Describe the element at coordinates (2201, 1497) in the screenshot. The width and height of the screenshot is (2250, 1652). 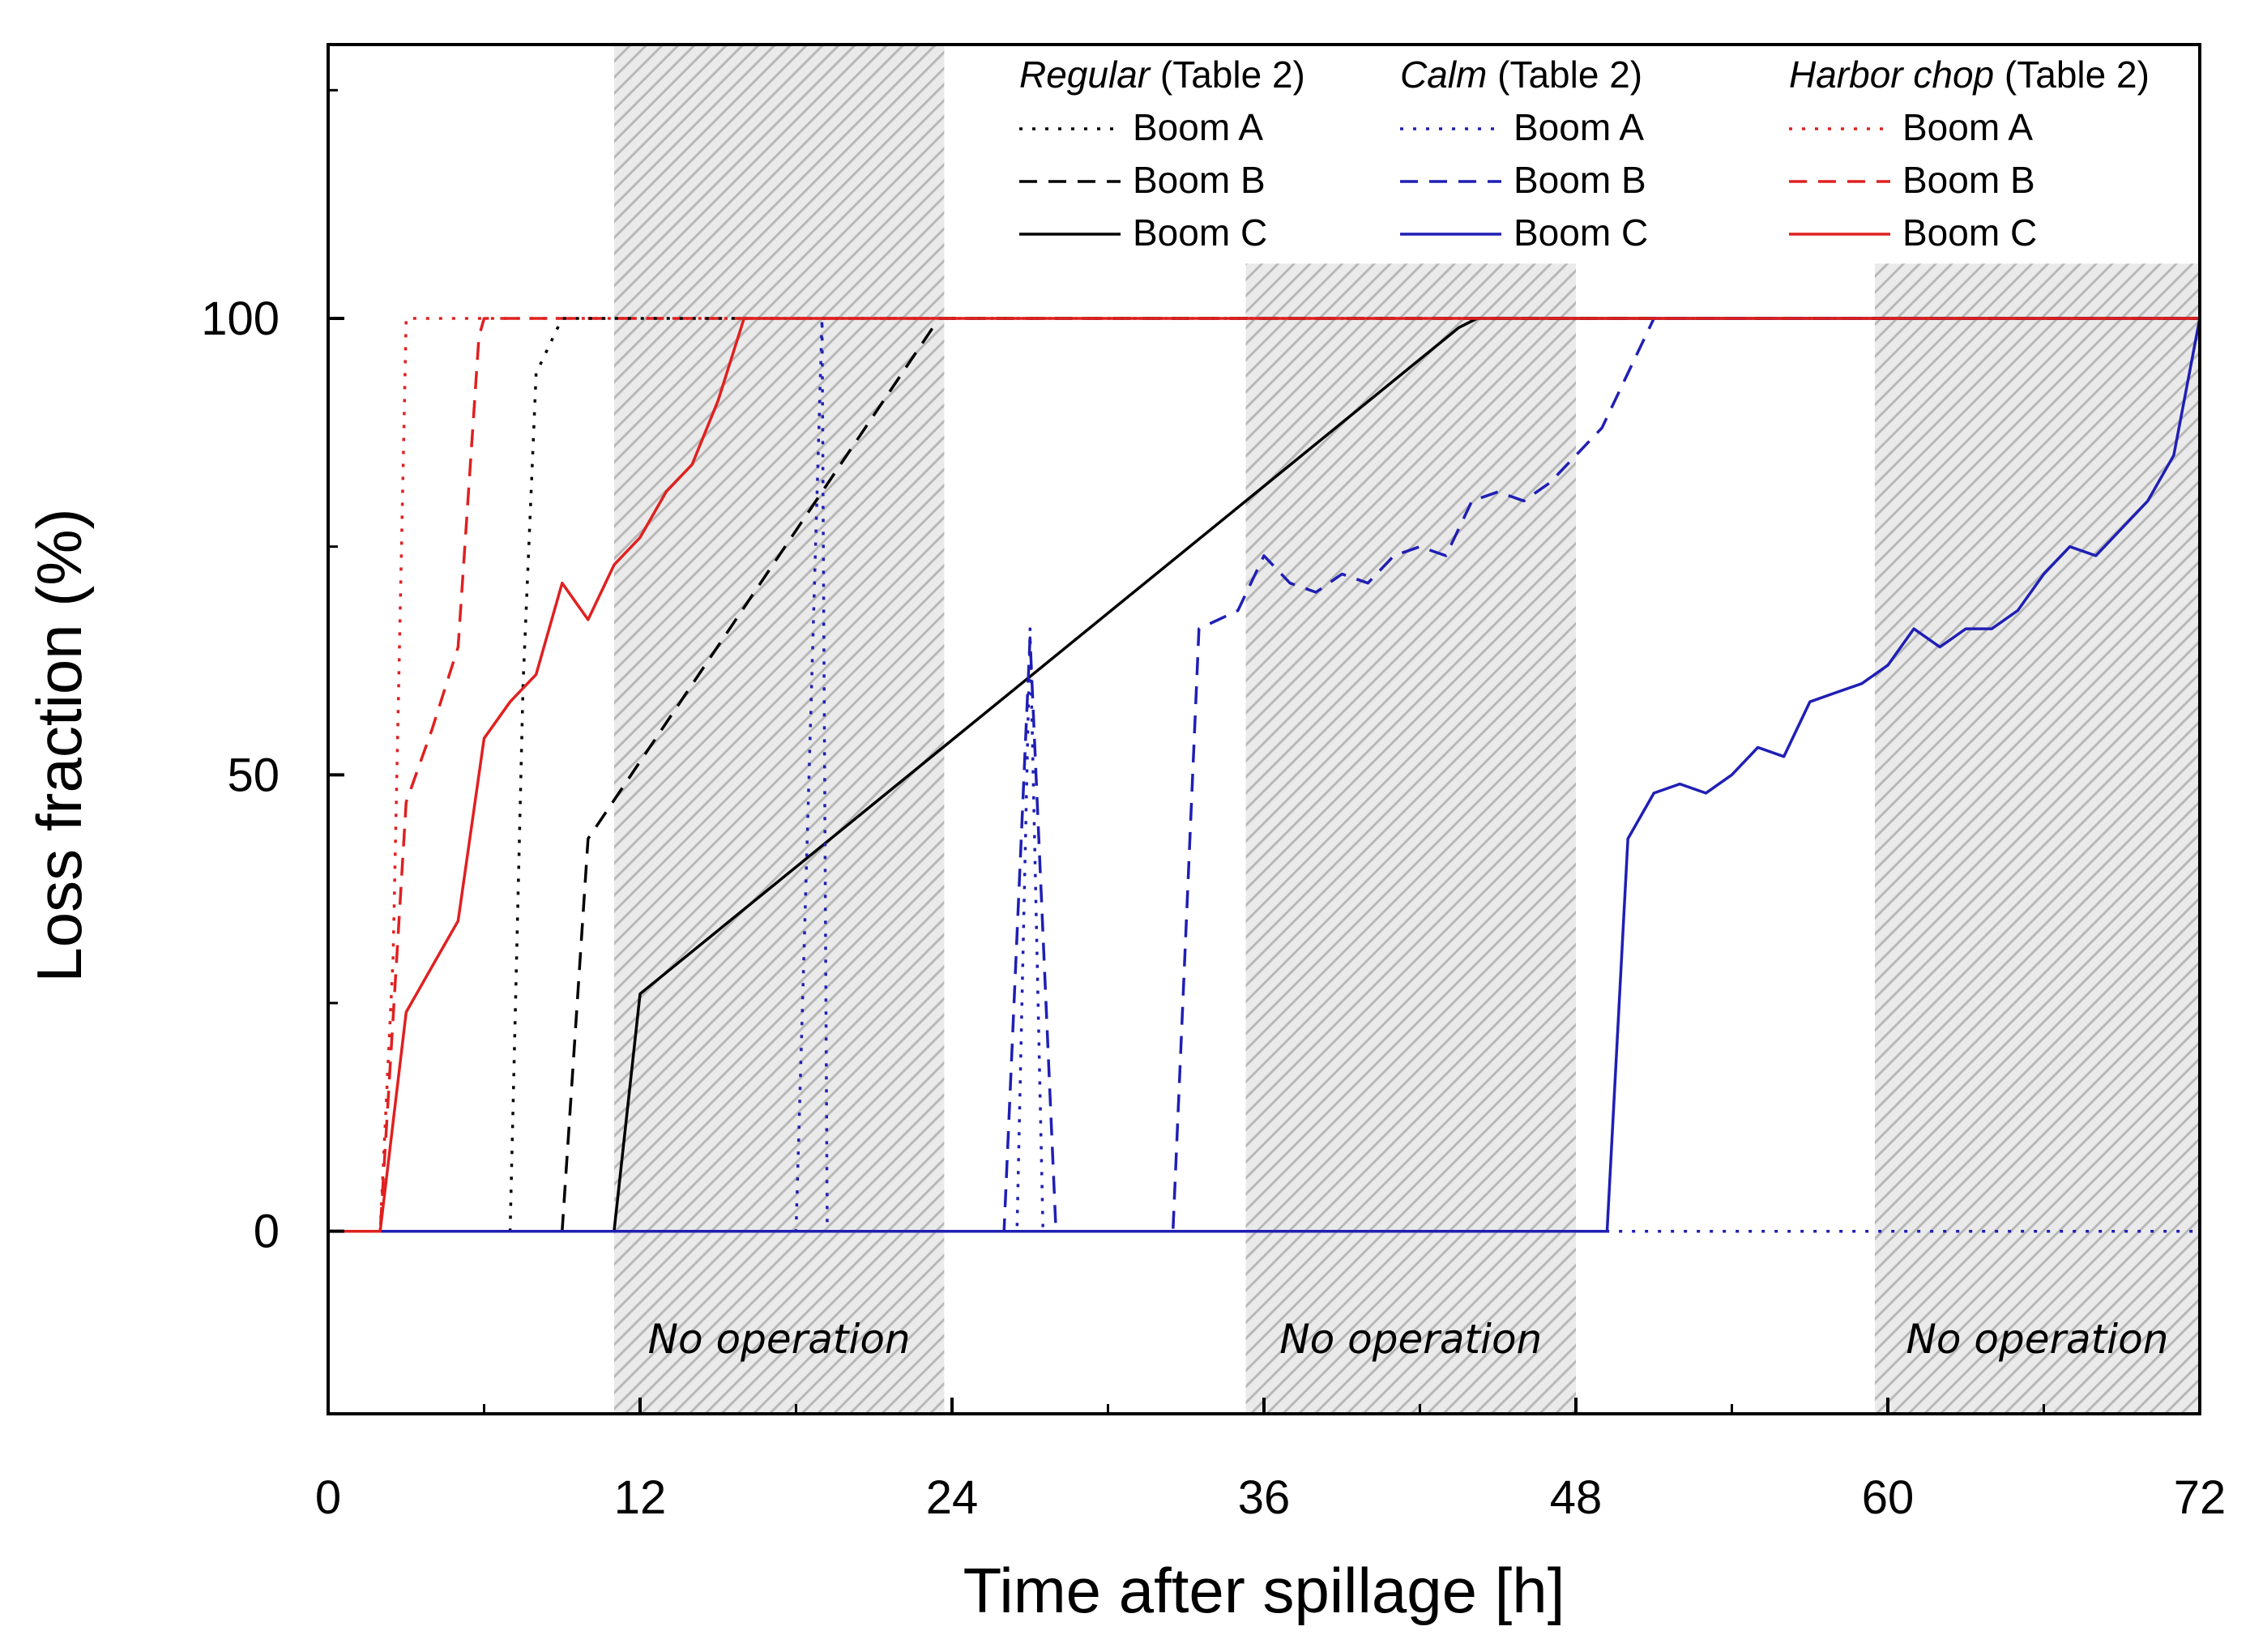
I see `x-tick-label: 72` at that location.